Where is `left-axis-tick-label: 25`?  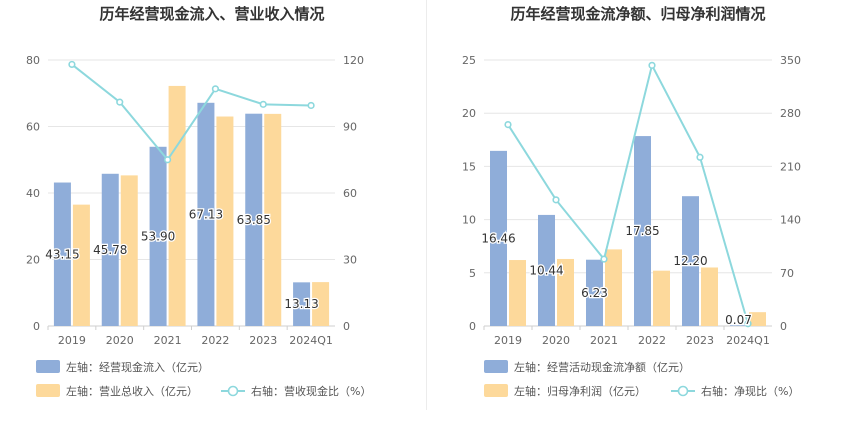 left-axis-tick-label: 25 is located at coordinates (469, 60).